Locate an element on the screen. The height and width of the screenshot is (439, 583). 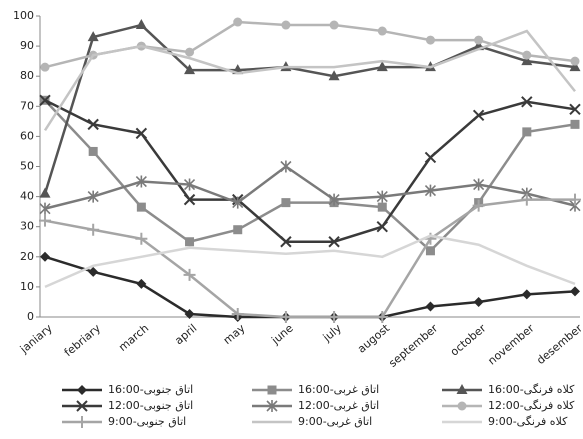
legend-label: کلاه فرنگی-16:00 is located at coordinates (531, 389).